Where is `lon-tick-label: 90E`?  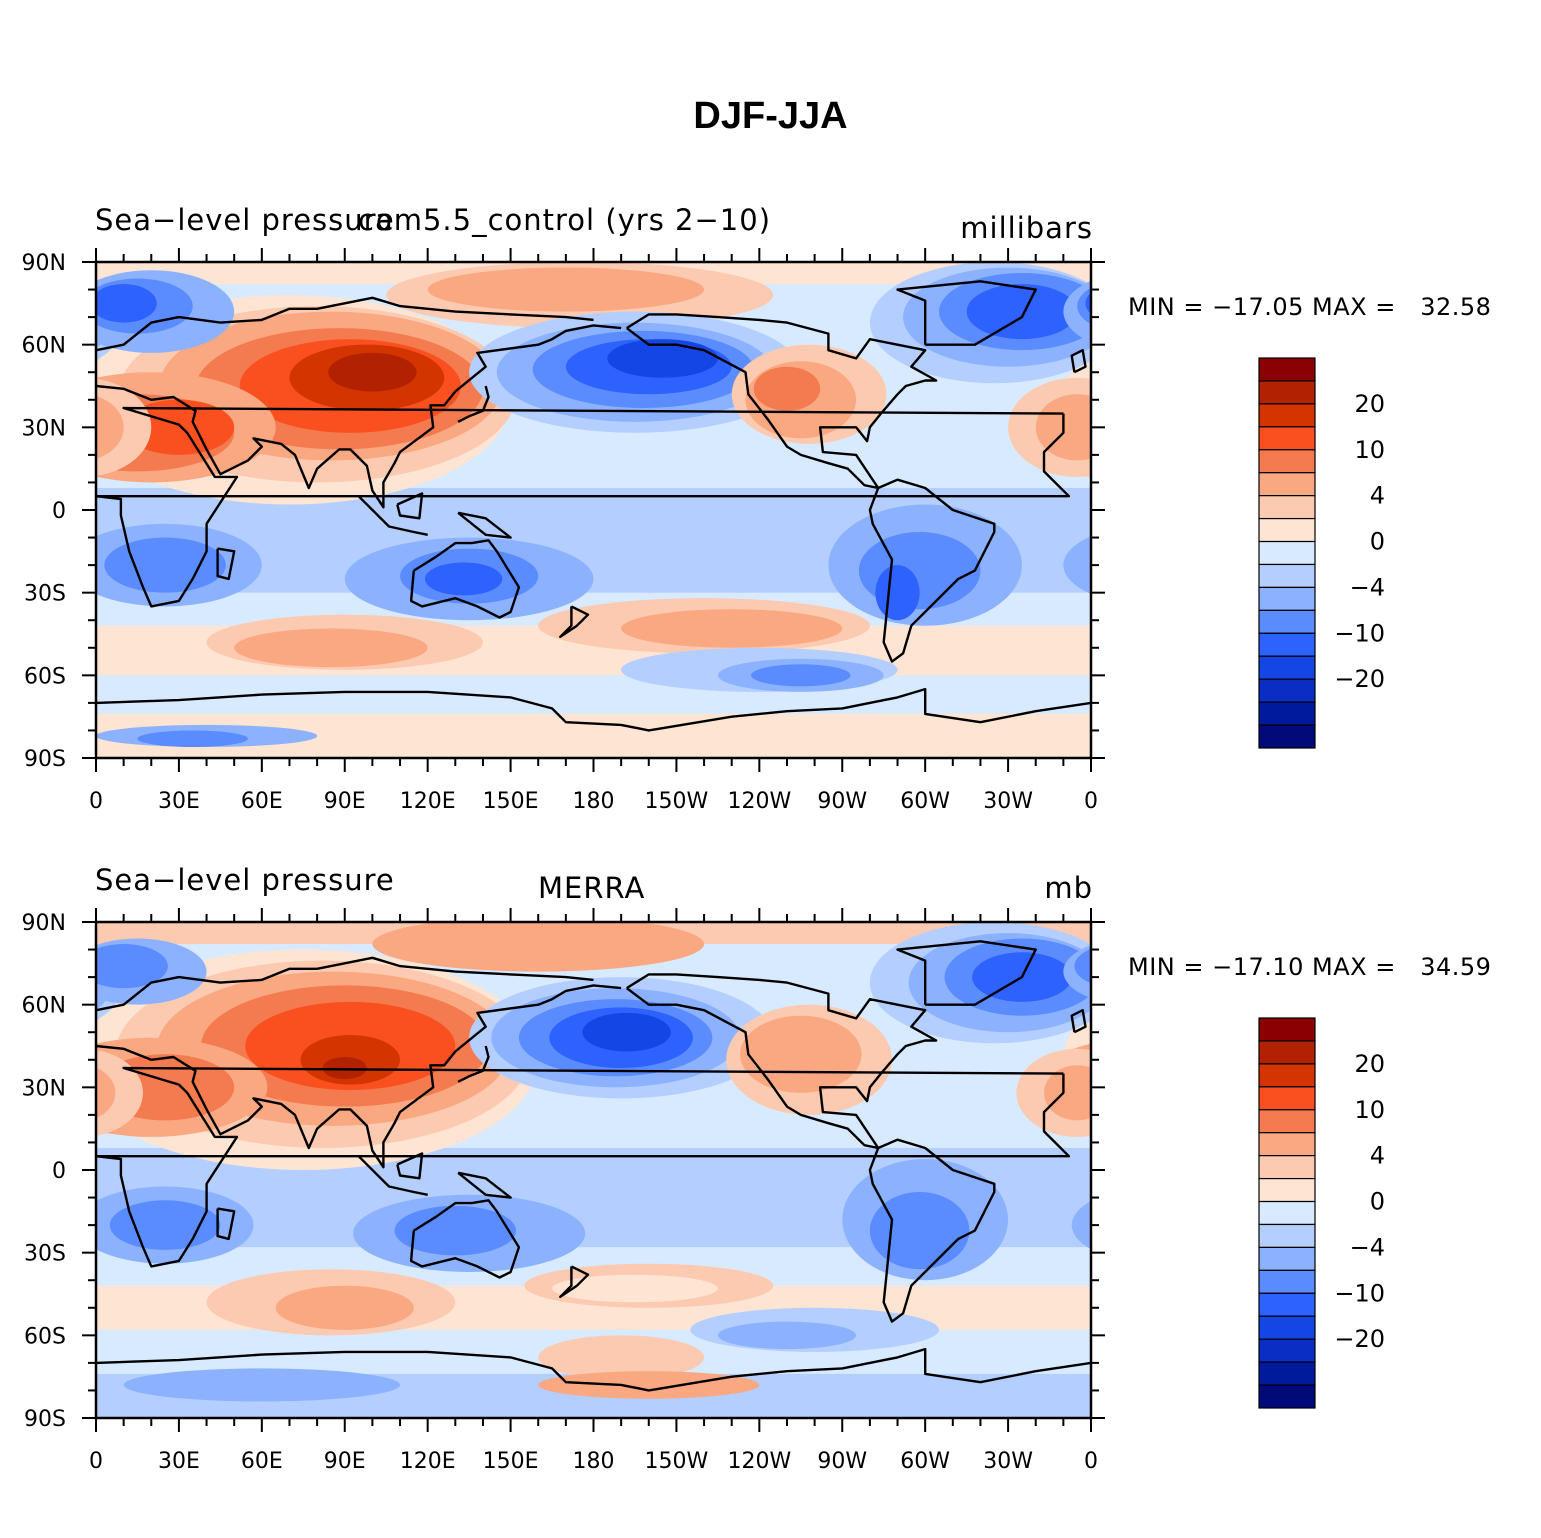
lon-tick-label: 90E is located at coordinates (345, 1461).